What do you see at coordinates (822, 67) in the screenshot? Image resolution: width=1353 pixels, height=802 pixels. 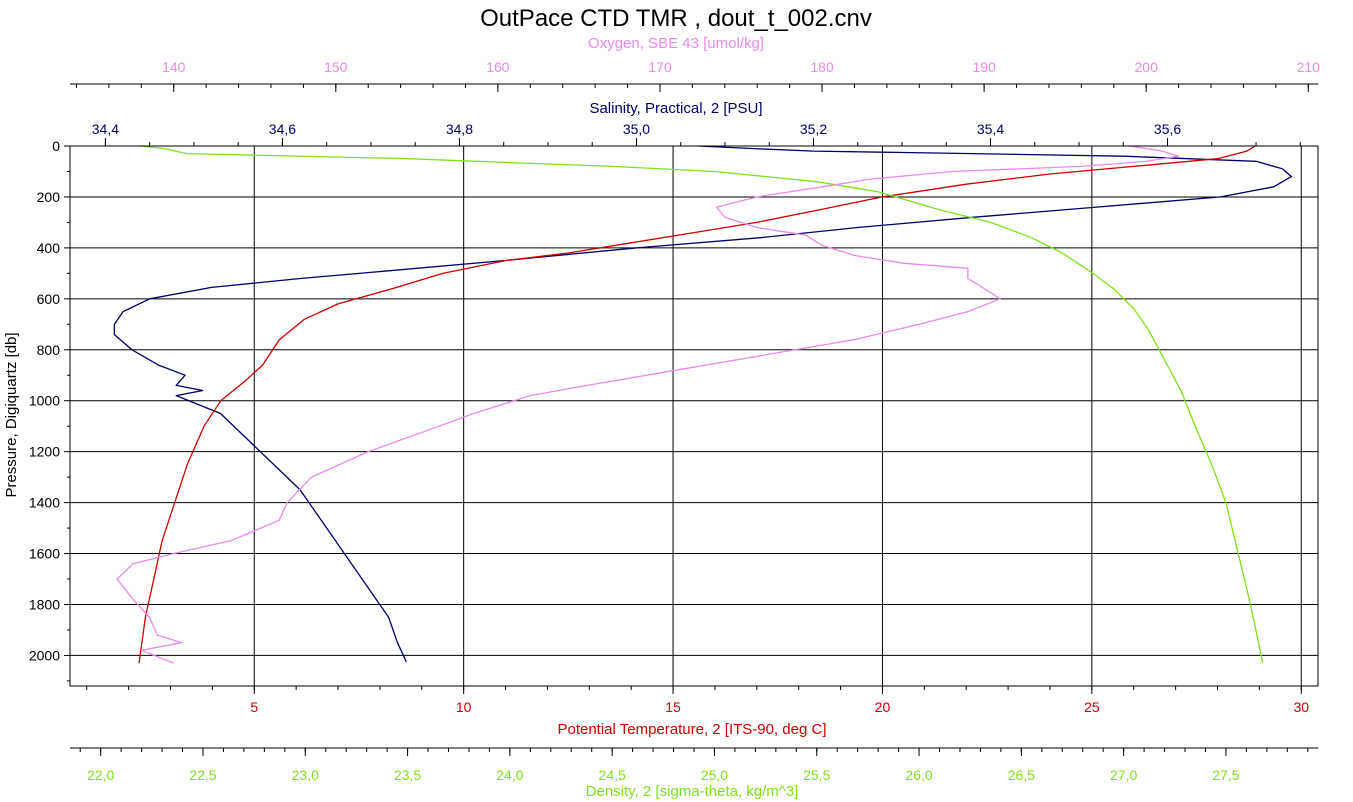 I see `oxygen-tick-label: 180` at bounding box center [822, 67].